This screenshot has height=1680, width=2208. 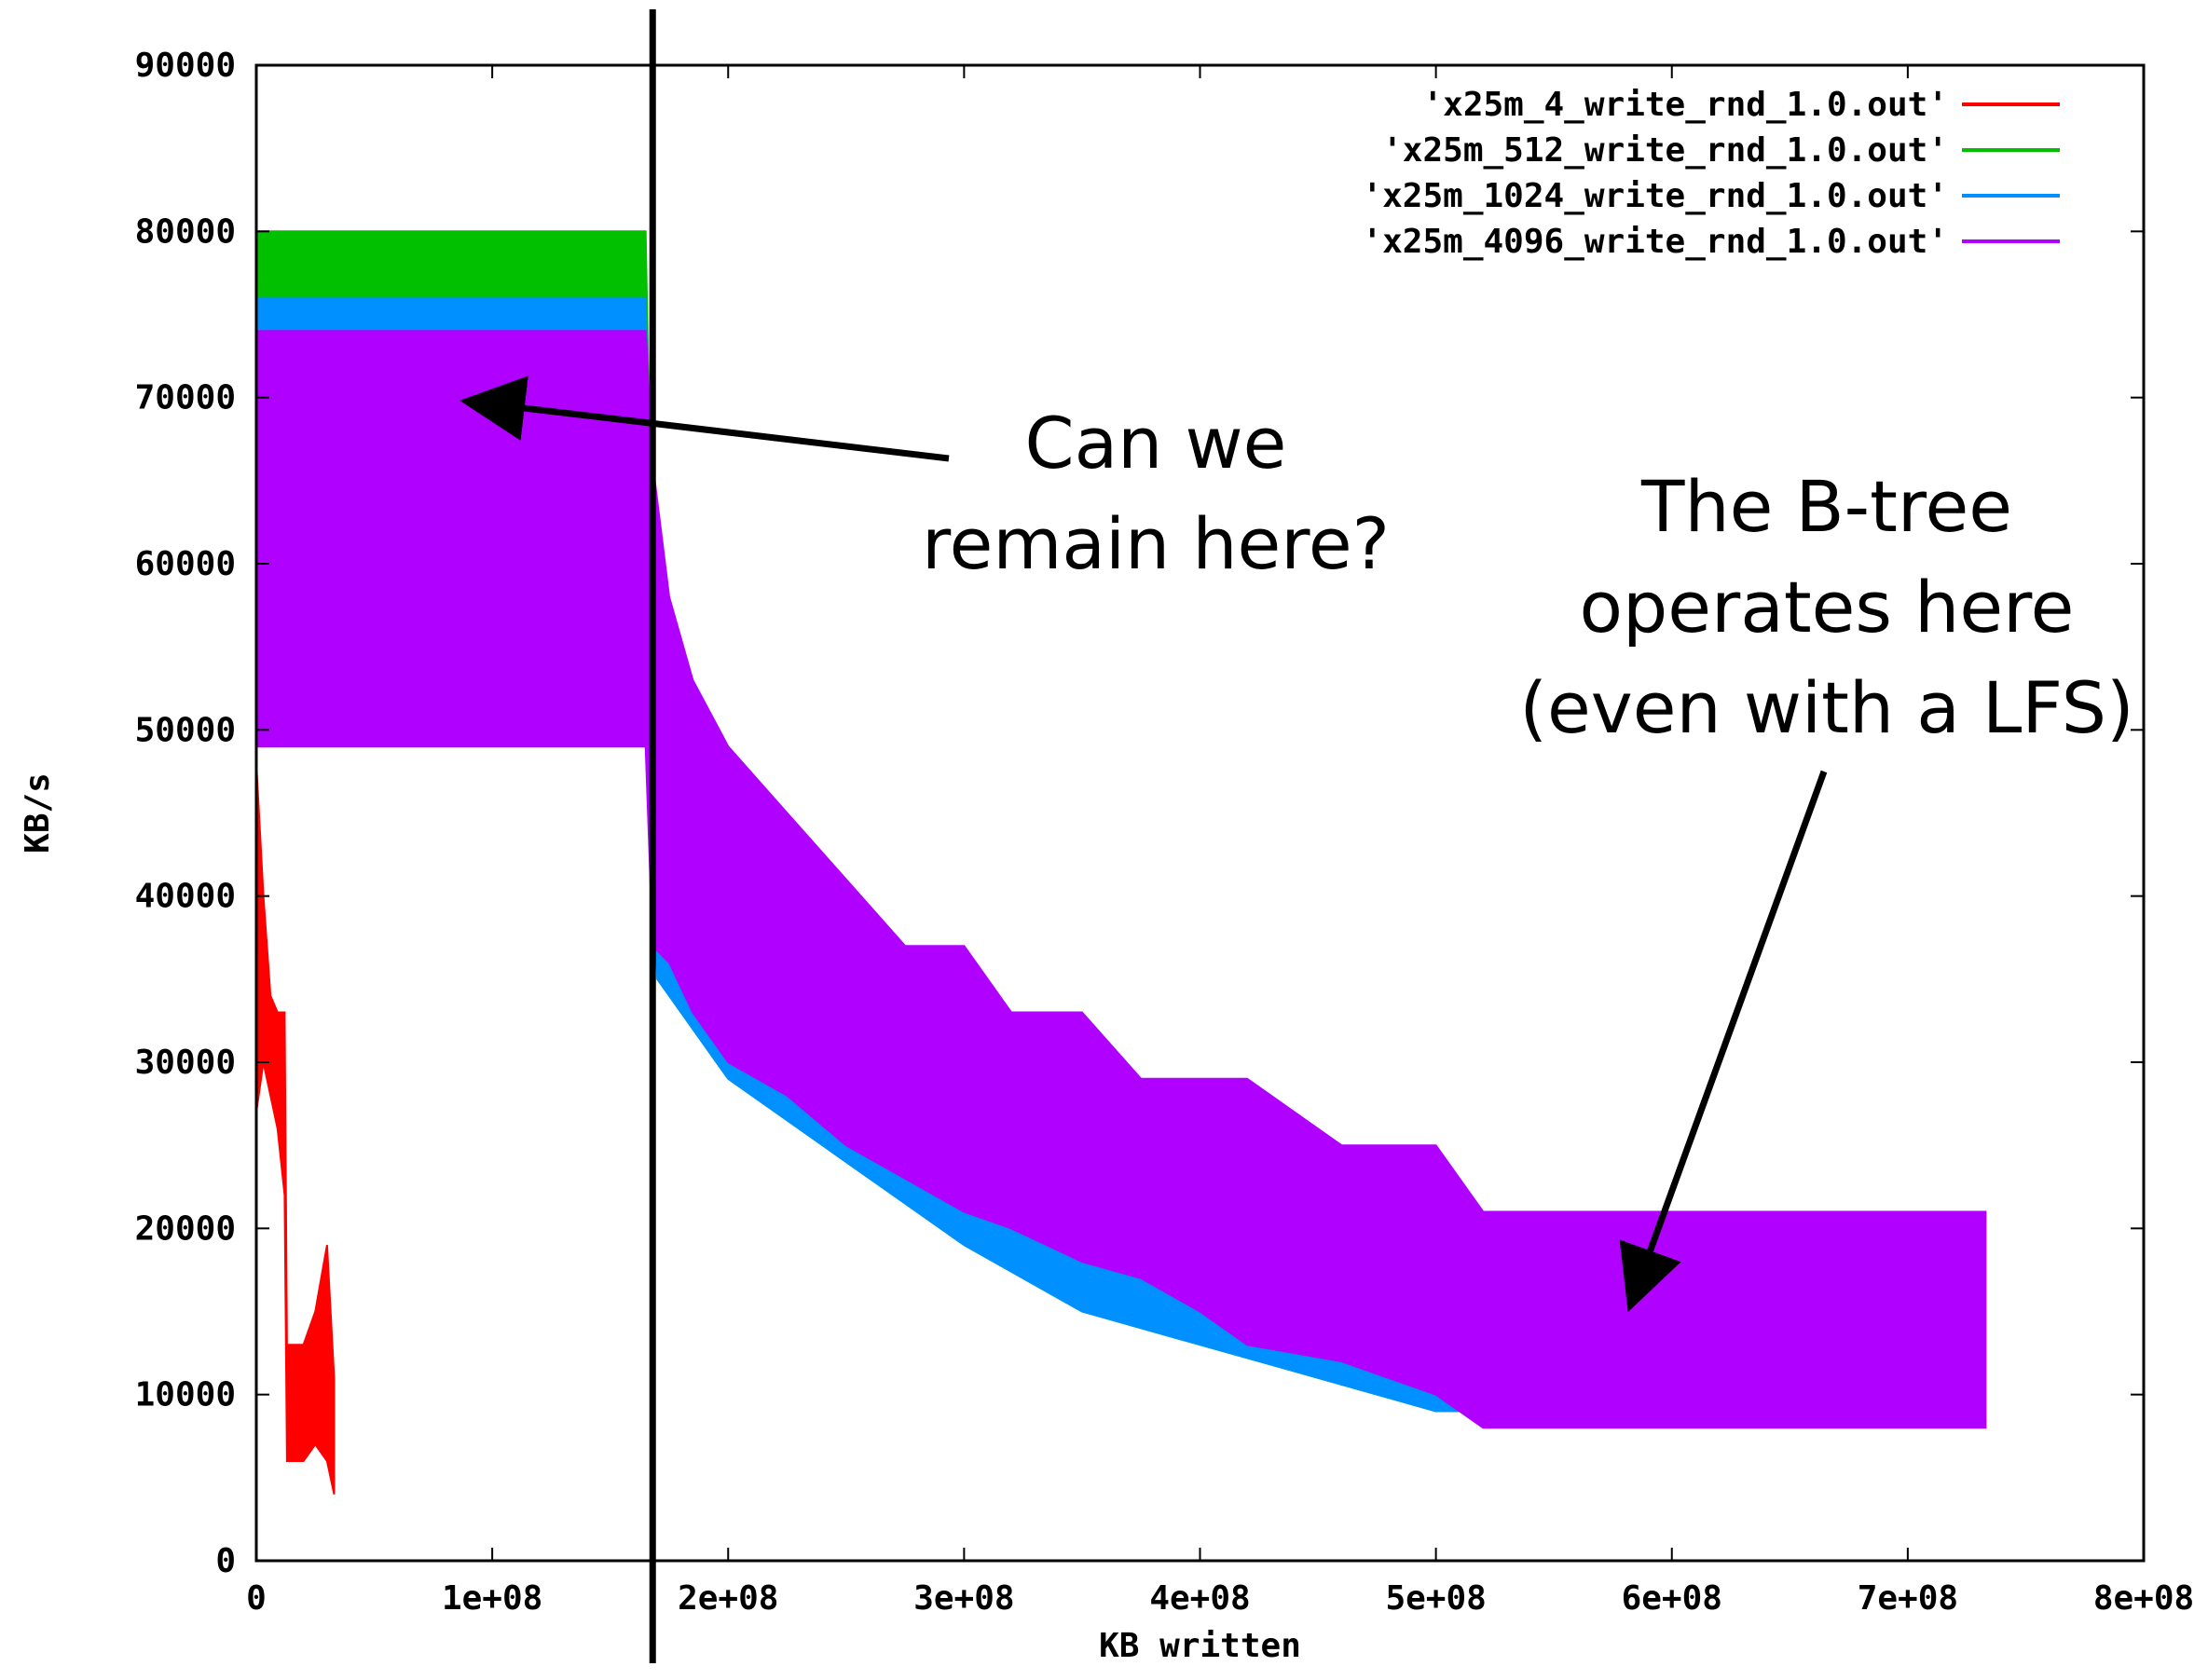 I want to click on annotation-btree: The B-tree operates here (even with a LFS), so click(x=1827, y=889).